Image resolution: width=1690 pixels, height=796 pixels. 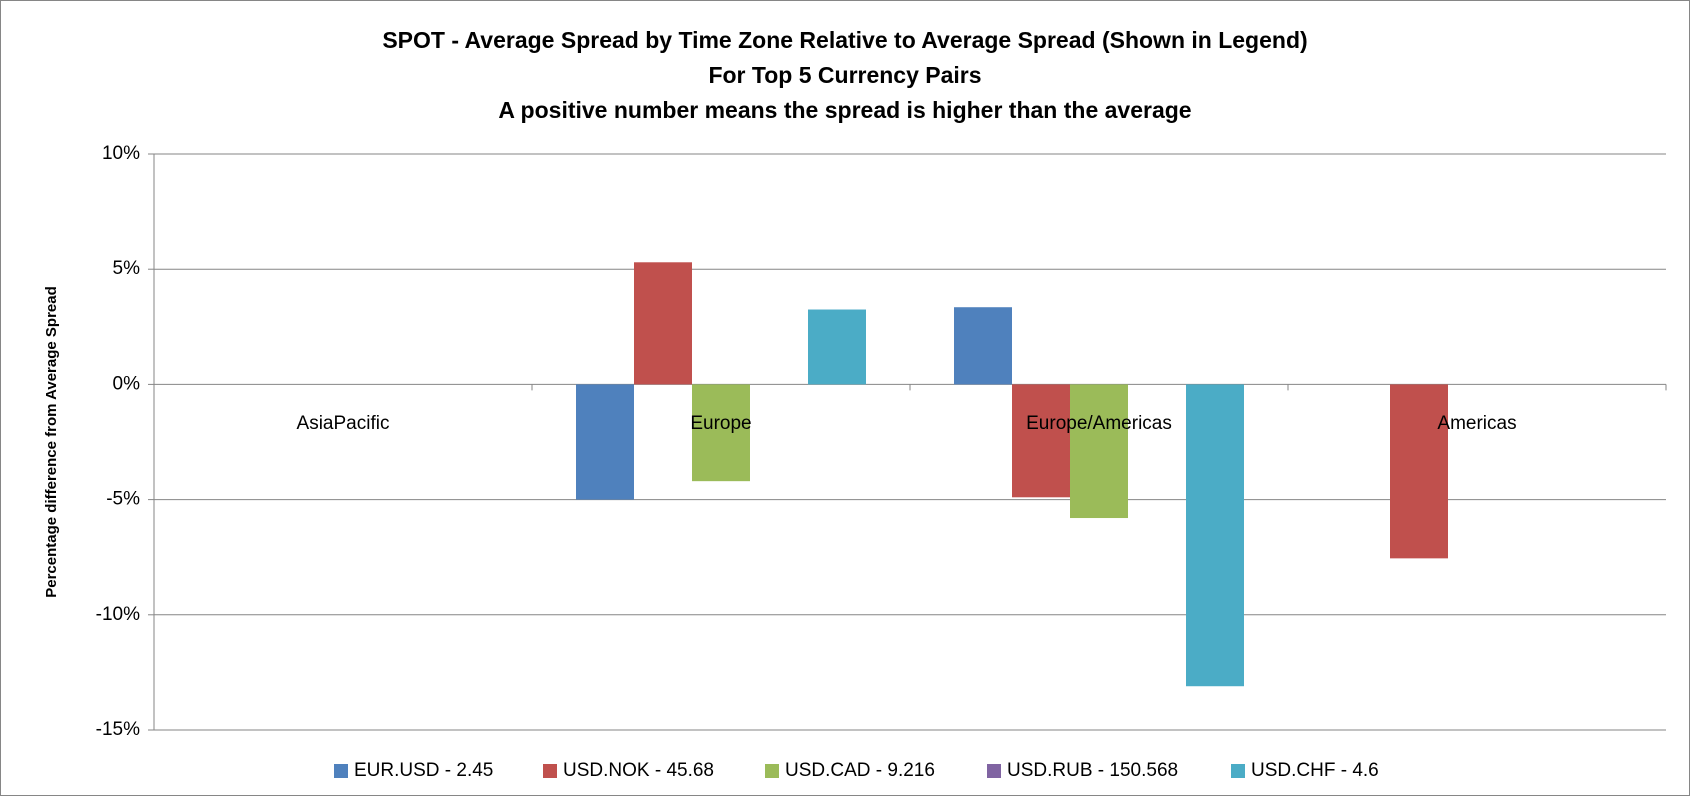 What do you see at coordinates (121, 153) in the screenshot?
I see `y-tick-label: 10%` at bounding box center [121, 153].